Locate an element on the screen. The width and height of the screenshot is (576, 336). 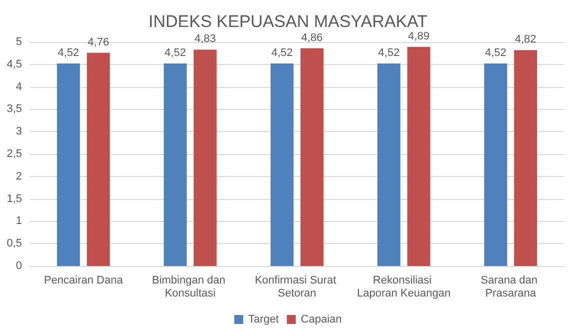
x-tick-label: Pencairan Dana is located at coordinates (84, 280).